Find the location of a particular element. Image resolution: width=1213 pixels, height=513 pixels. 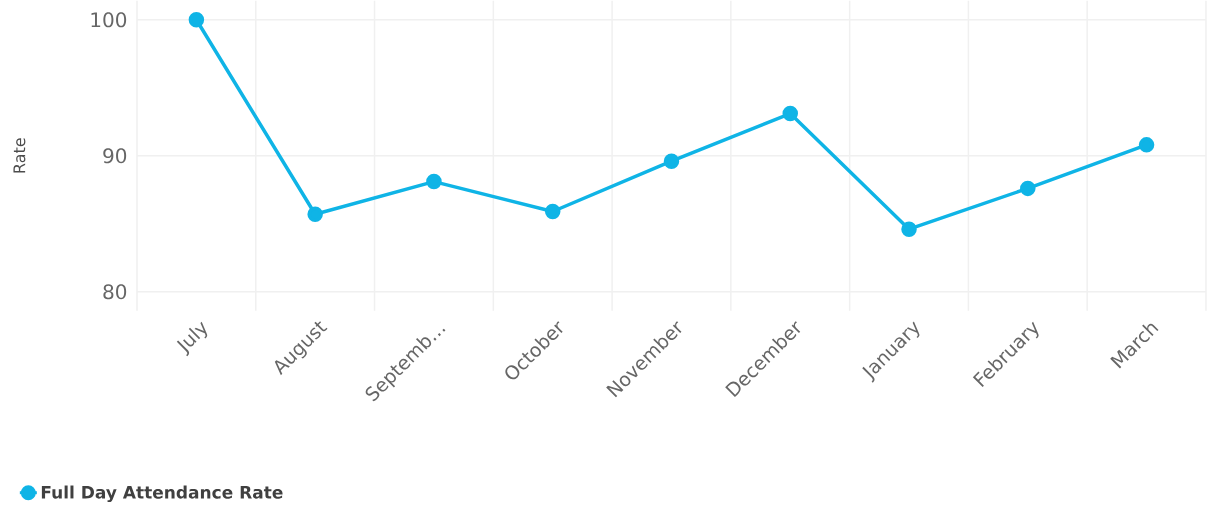

legend-label: Full Day Attendance Rate is located at coordinates (162, 494).